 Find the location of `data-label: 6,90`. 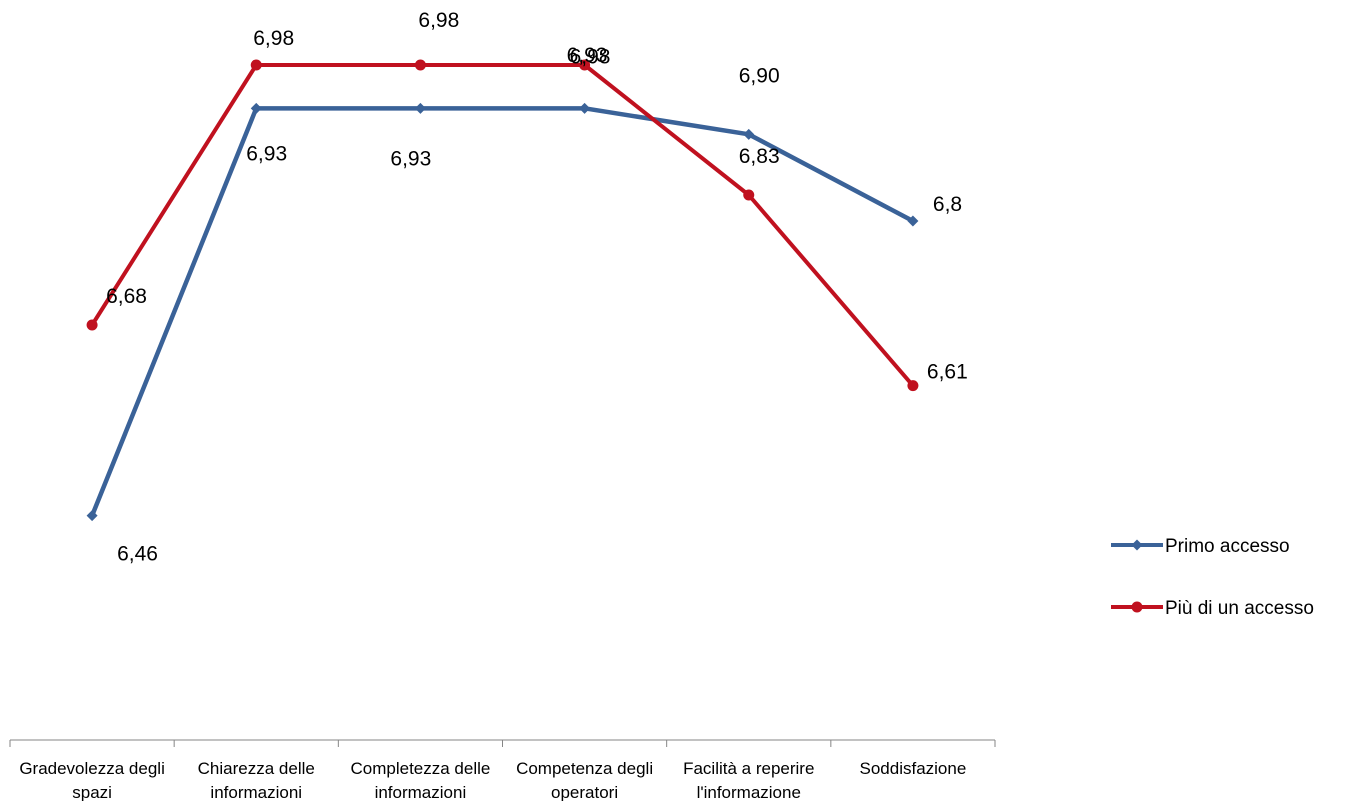

data-label: 6,90 is located at coordinates (759, 75).